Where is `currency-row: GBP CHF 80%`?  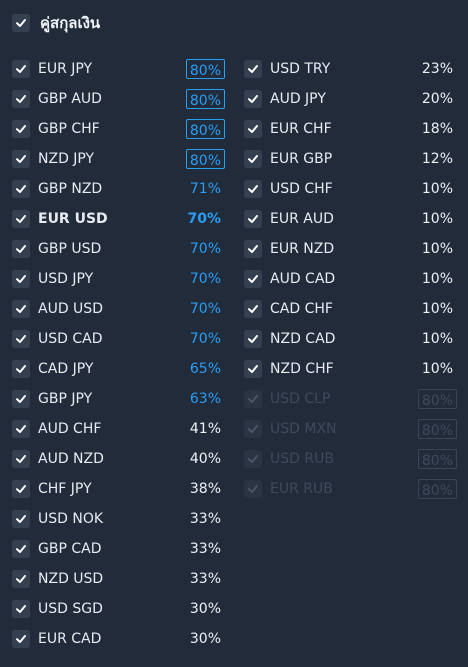
currency-row: GBP CHF 80% is located at coordinates (119, 129).